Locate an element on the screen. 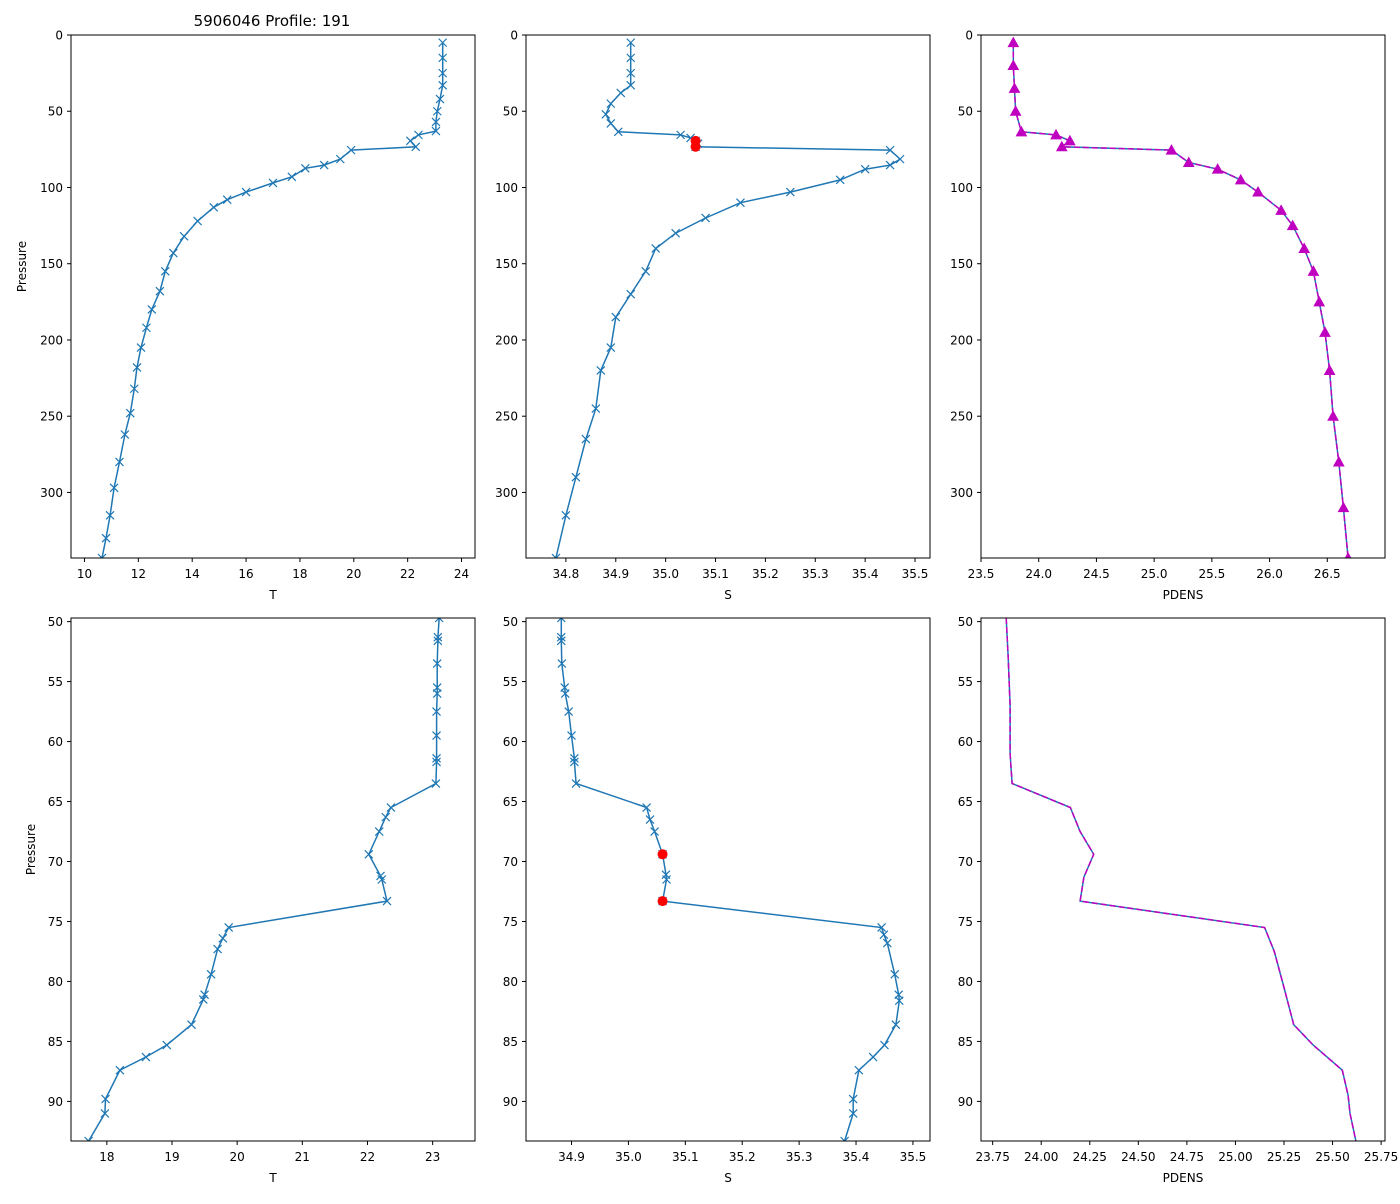 The height and width of the screenshot is (1204, 1400). x-tick-label: 24.50 is located at coordinates (1138, 1157).